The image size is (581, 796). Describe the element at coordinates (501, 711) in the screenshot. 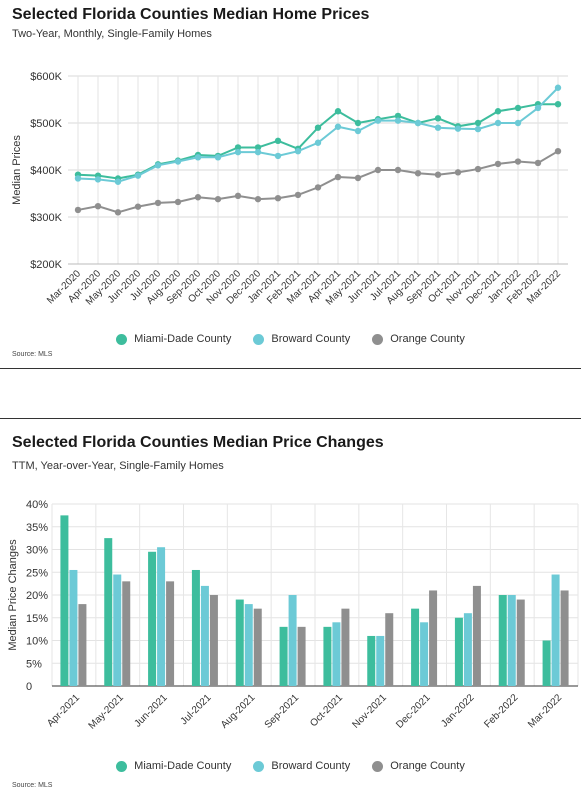

I see `x-tick-label: Feb-2022` at that location.